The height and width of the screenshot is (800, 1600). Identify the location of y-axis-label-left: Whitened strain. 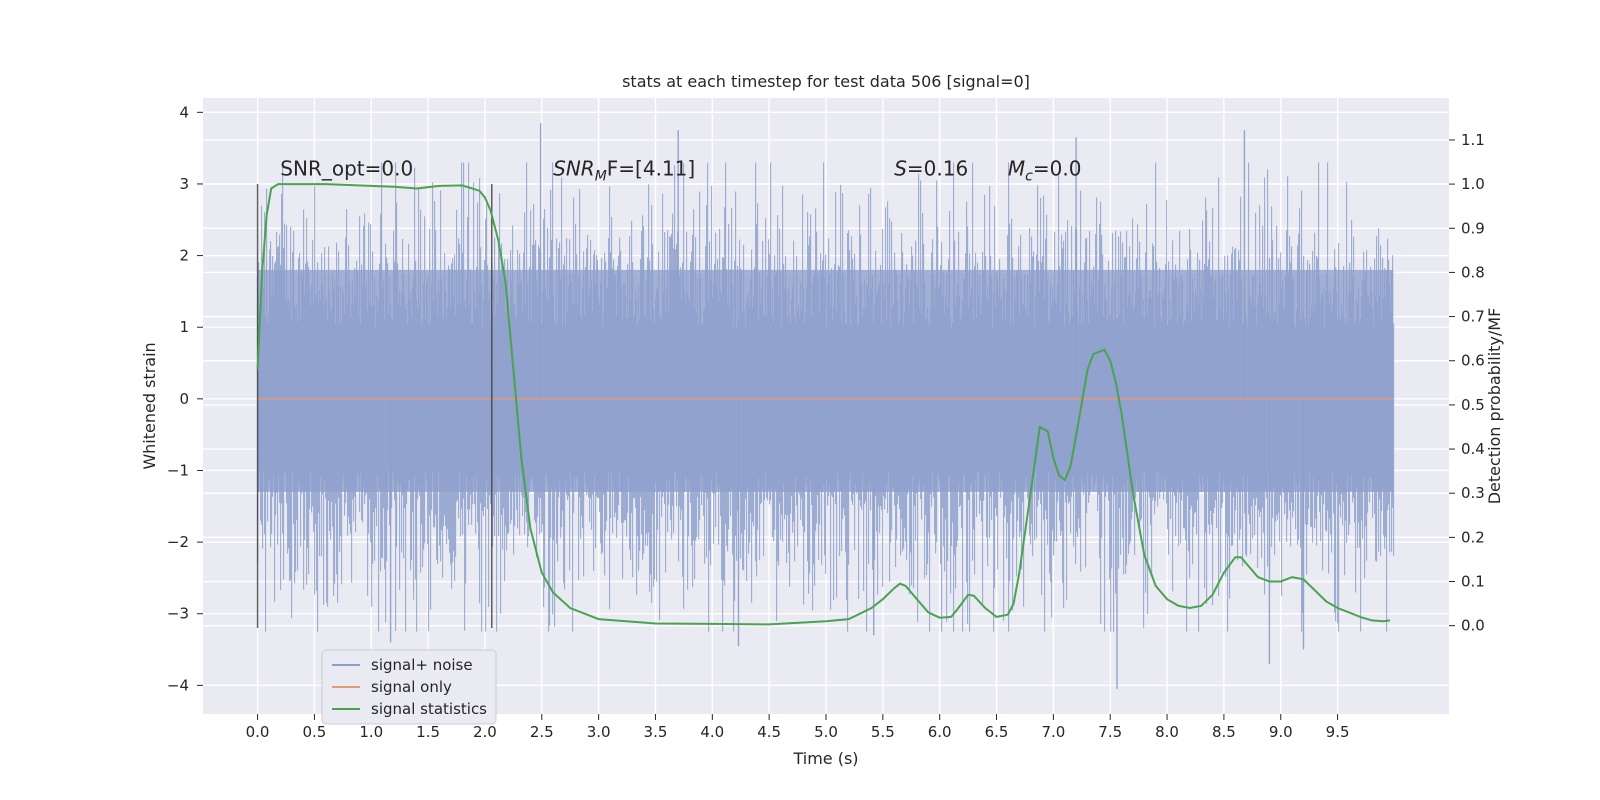
(149, 405).